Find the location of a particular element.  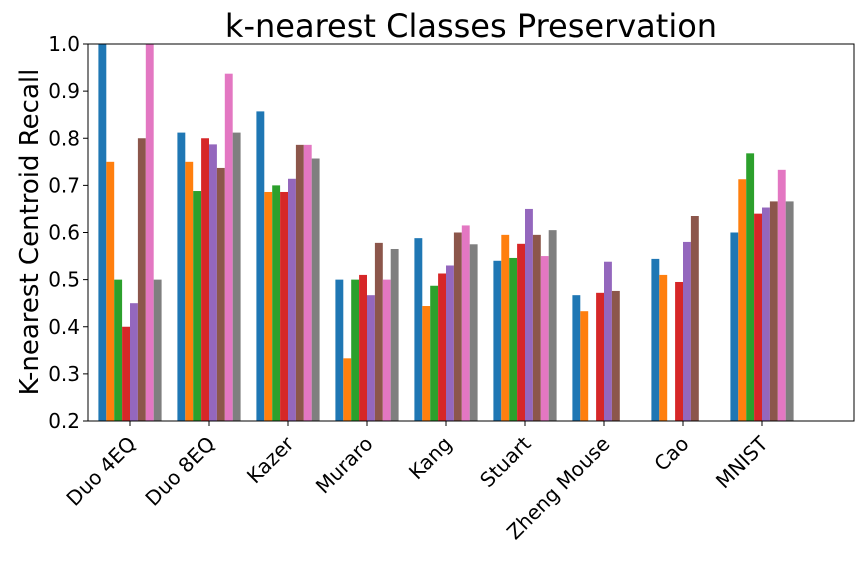

y-tick-label: 0.4 is located at coordinates (64, 327).